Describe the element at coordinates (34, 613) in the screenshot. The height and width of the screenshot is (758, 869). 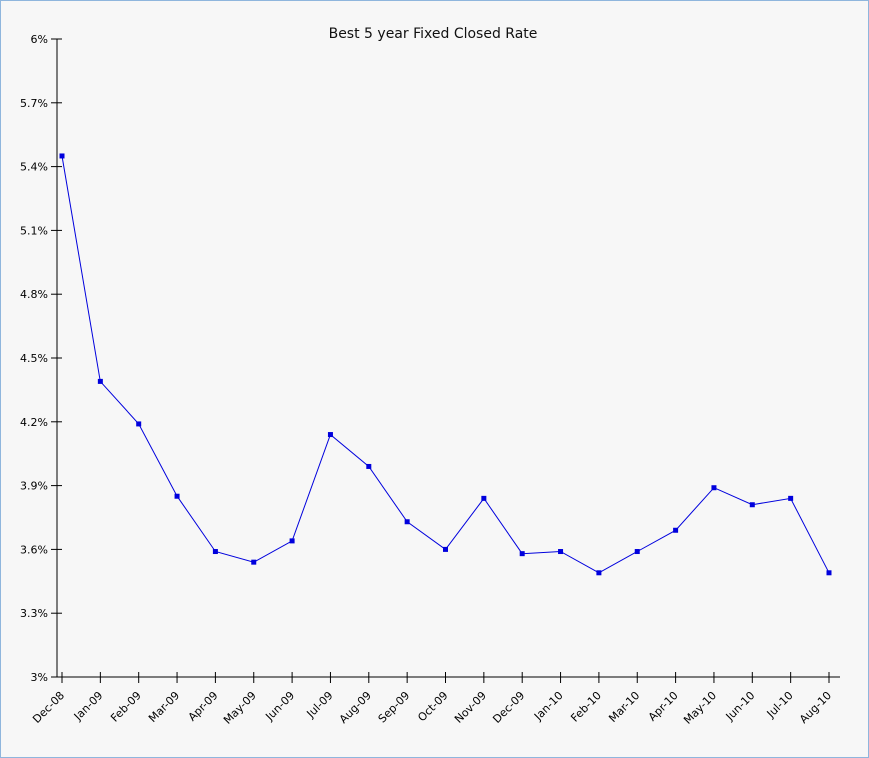
I see `y-tick-label: 3.3%` at that location.